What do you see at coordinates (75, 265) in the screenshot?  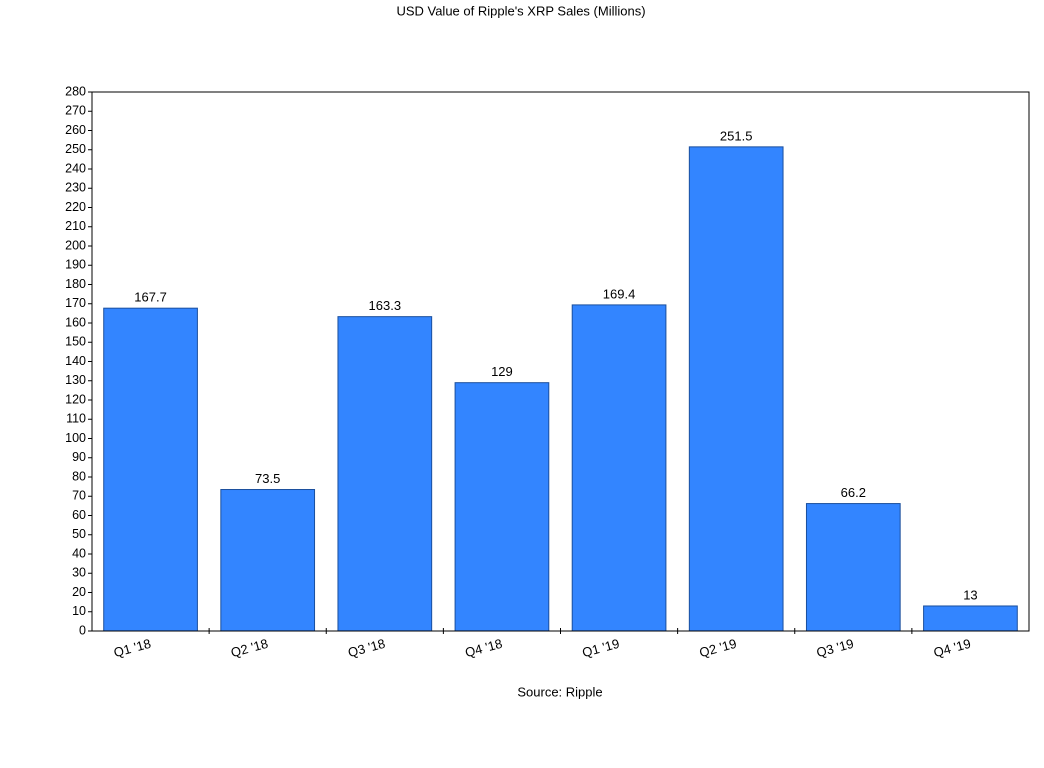 I see `y-tick-label: 190` at bounding box center [75, 265].